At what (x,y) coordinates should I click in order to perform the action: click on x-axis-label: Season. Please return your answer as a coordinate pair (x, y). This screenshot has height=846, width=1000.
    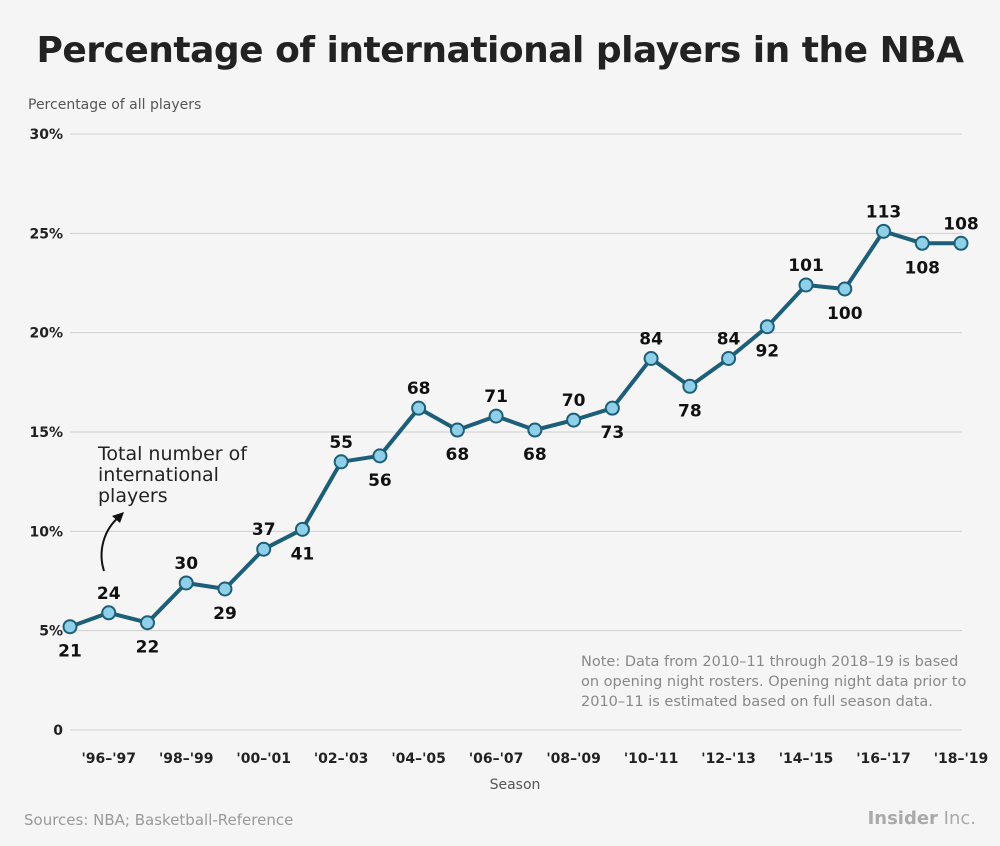
    Looking at the image, I should click on (515, 785).